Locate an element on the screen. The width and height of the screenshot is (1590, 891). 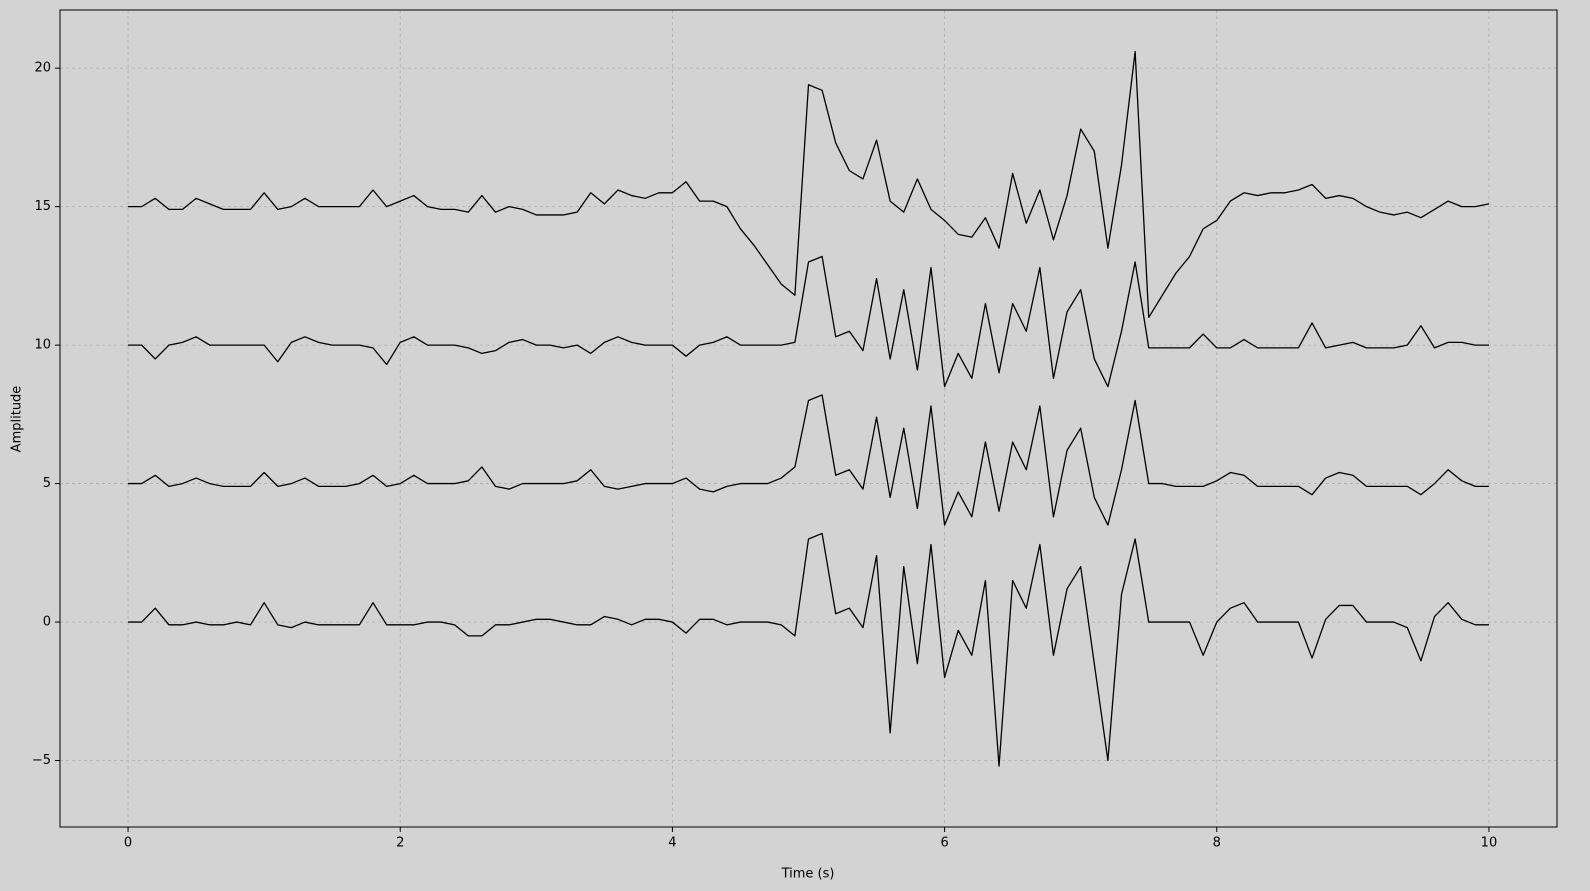
x-tick-label: 10 is located at coordinates (1489, 843).